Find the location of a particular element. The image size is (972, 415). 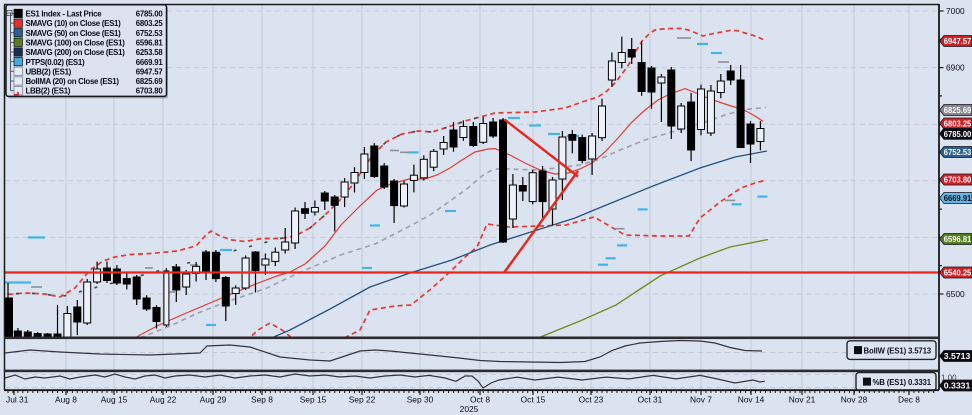

svg-text: Aug 15 is located at coordinates (114, 399).